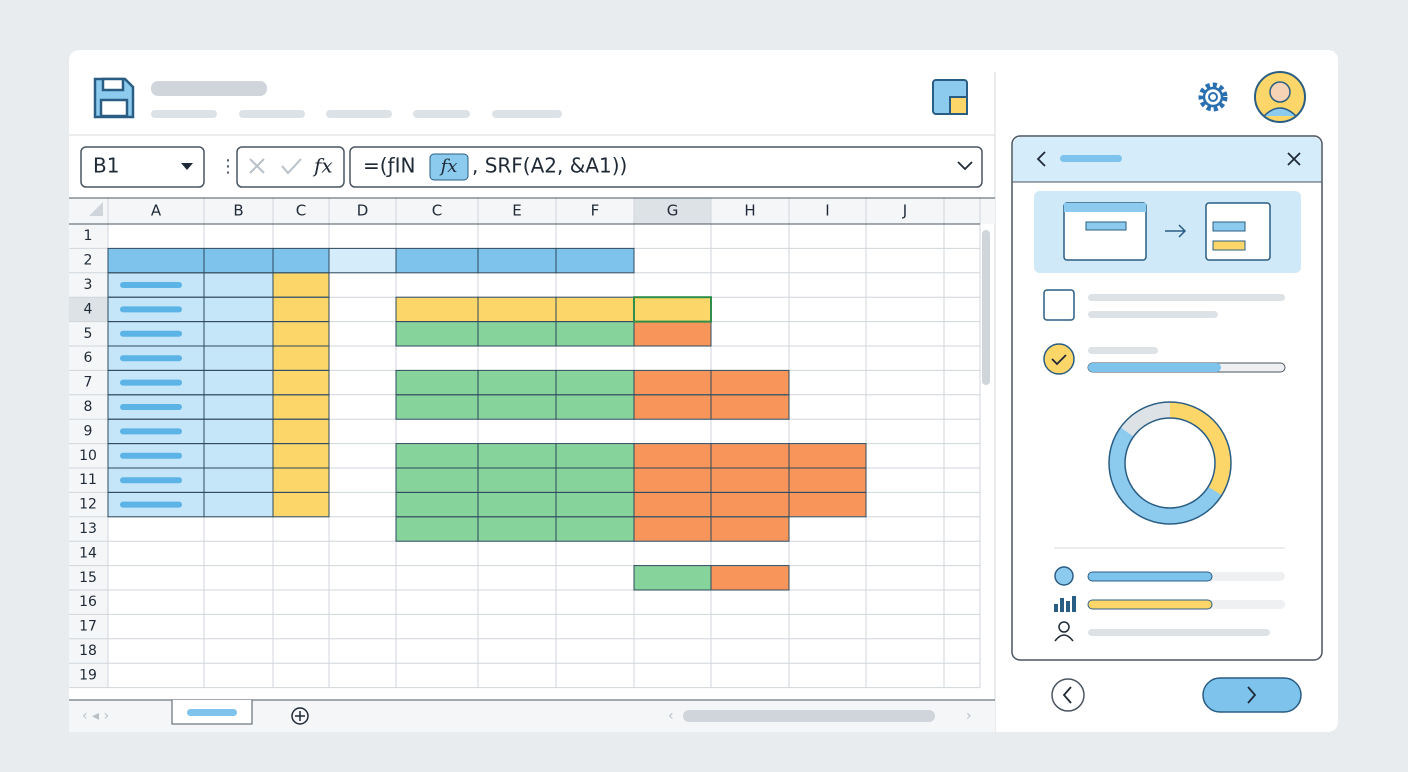 The image size is (1408, 772). What do you see at coordinates (671, 716) in the screenshot?
I see `scroll-left: ‹` at bounding box center [671, 716].